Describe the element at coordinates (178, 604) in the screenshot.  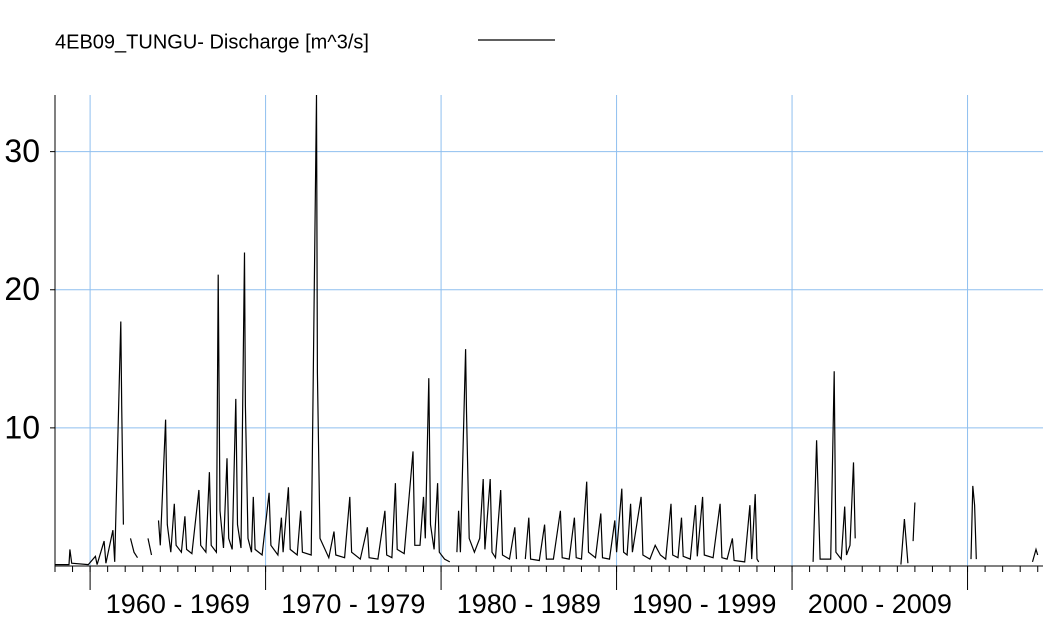
I see `x-tick-label: 1960 - 1969` at that location.